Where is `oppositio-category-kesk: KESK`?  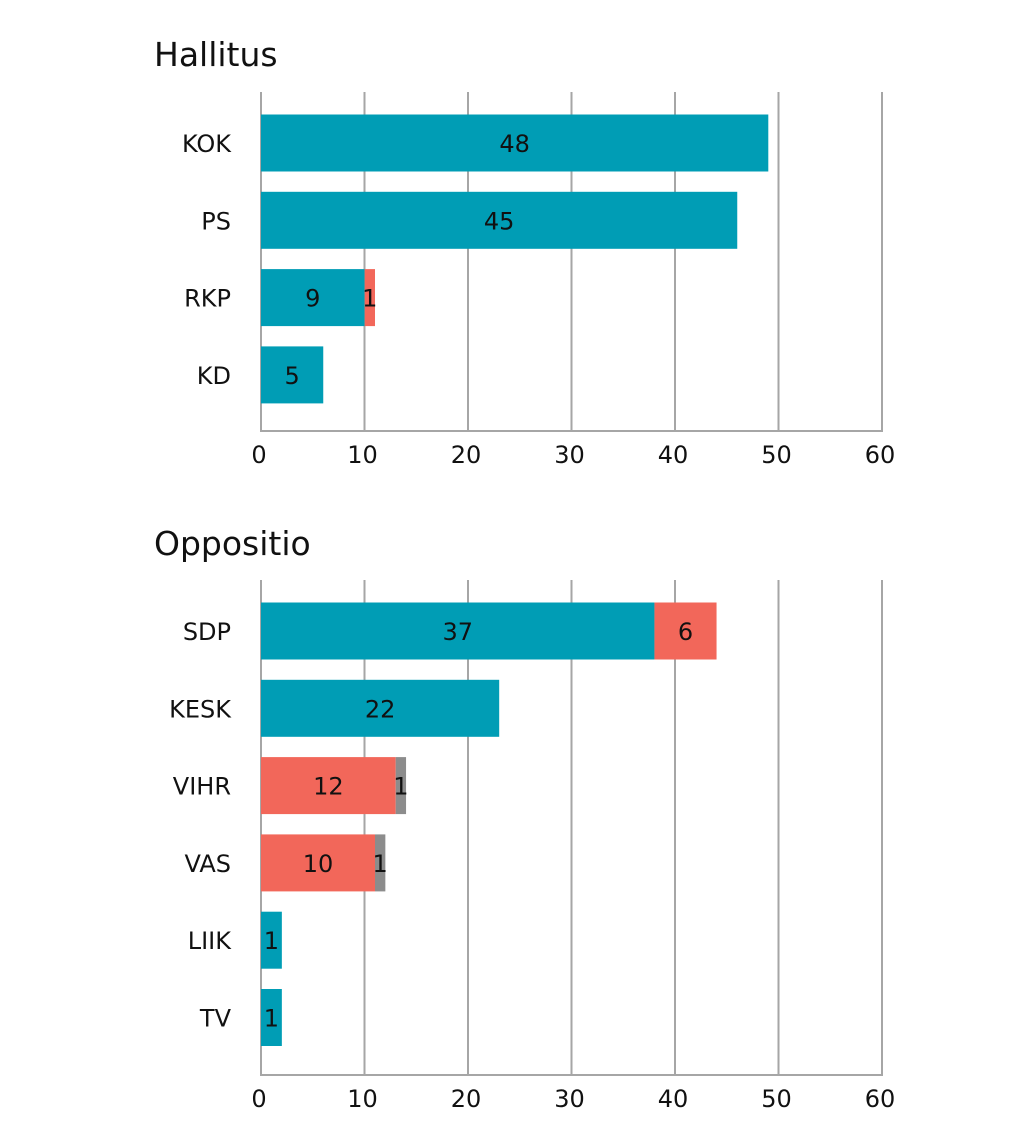
oppositio-category-kesk: KESK is located at coordinates (200, 709).